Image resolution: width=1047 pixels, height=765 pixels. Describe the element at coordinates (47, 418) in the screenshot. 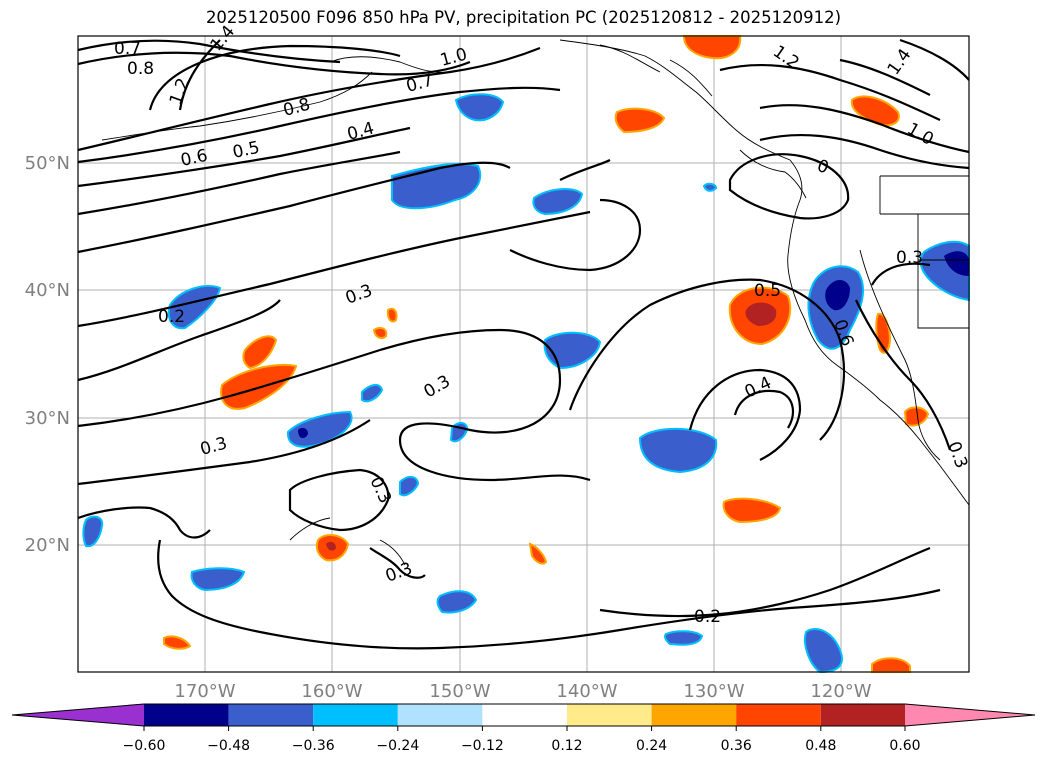

I see `lat-label: 30°N` at that location.